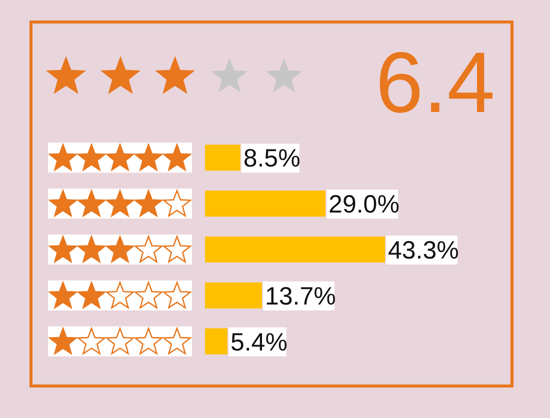  I want to click on data-label: 43.3%, so click(423, 250).